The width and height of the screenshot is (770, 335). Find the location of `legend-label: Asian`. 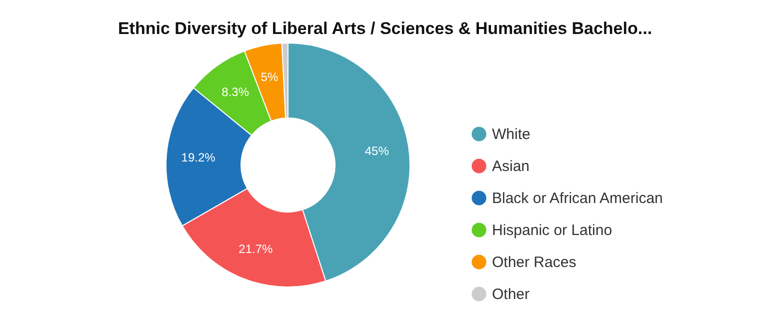

legend-label: Asian is located at coordinates (511, 166).